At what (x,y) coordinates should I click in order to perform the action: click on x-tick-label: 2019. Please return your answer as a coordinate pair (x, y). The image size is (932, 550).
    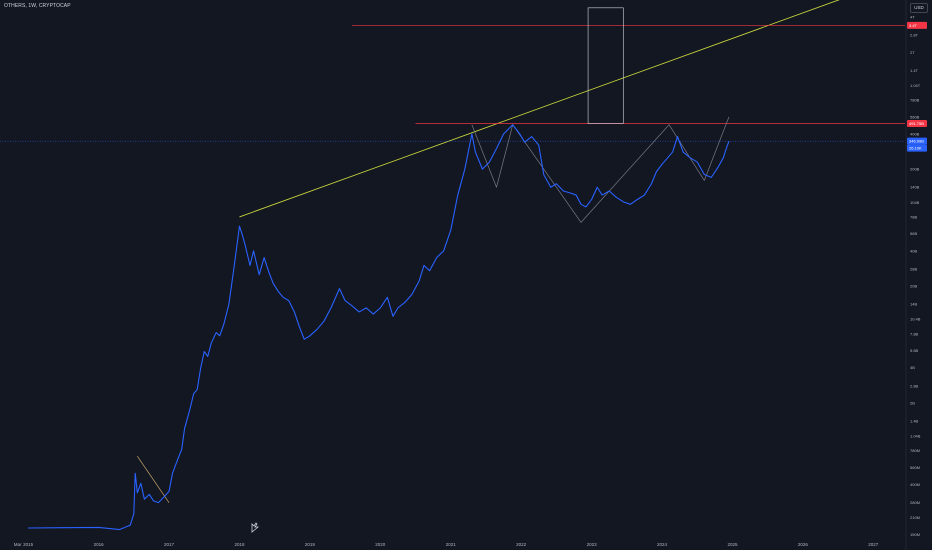
    Looking at the image, I should click on (310, 544).